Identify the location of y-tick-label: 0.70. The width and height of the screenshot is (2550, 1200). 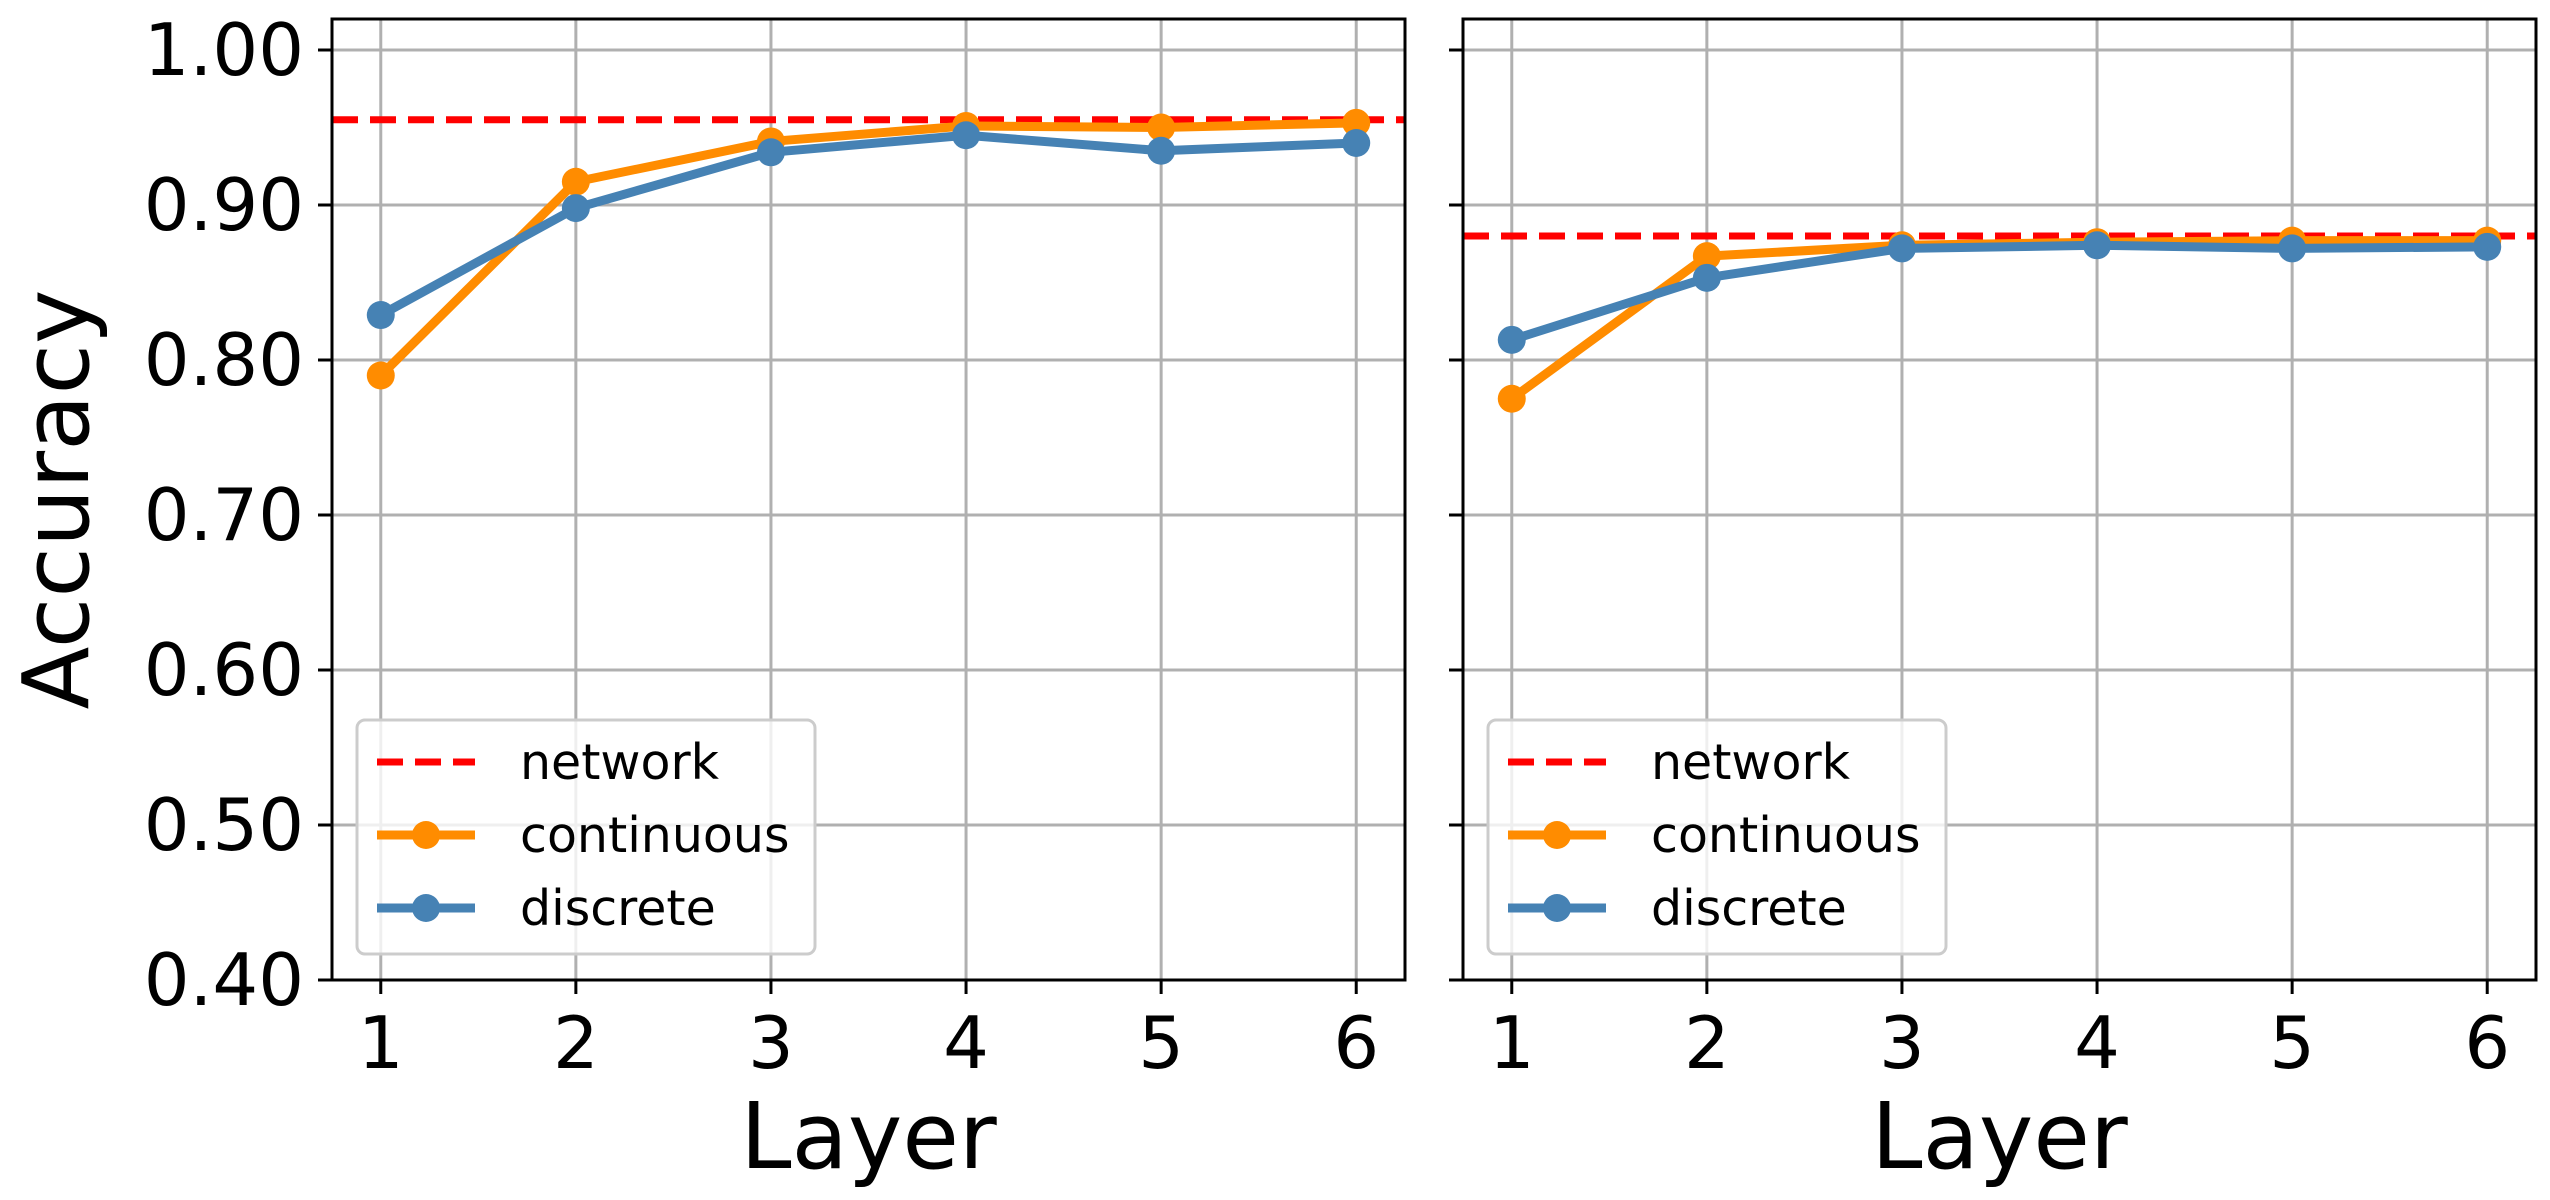
(224, 515).